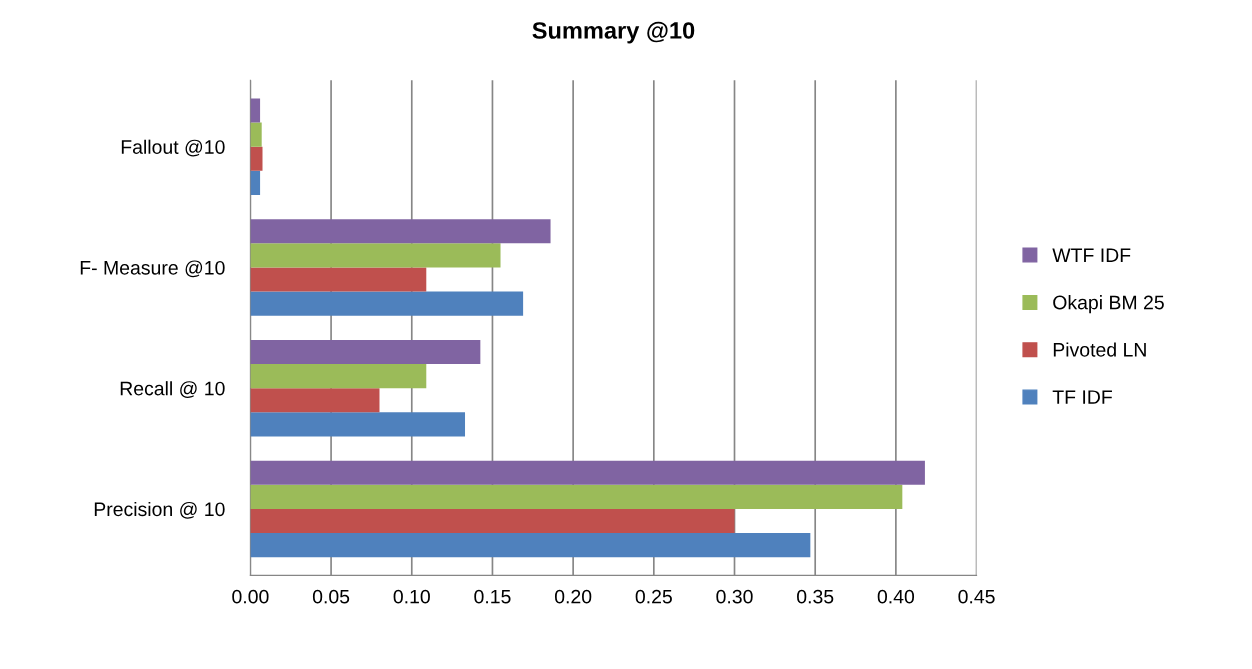 The width and height of the screenshot is (1252, 669). I want to click on x-tick-label: 0.45, so click(976, 596).